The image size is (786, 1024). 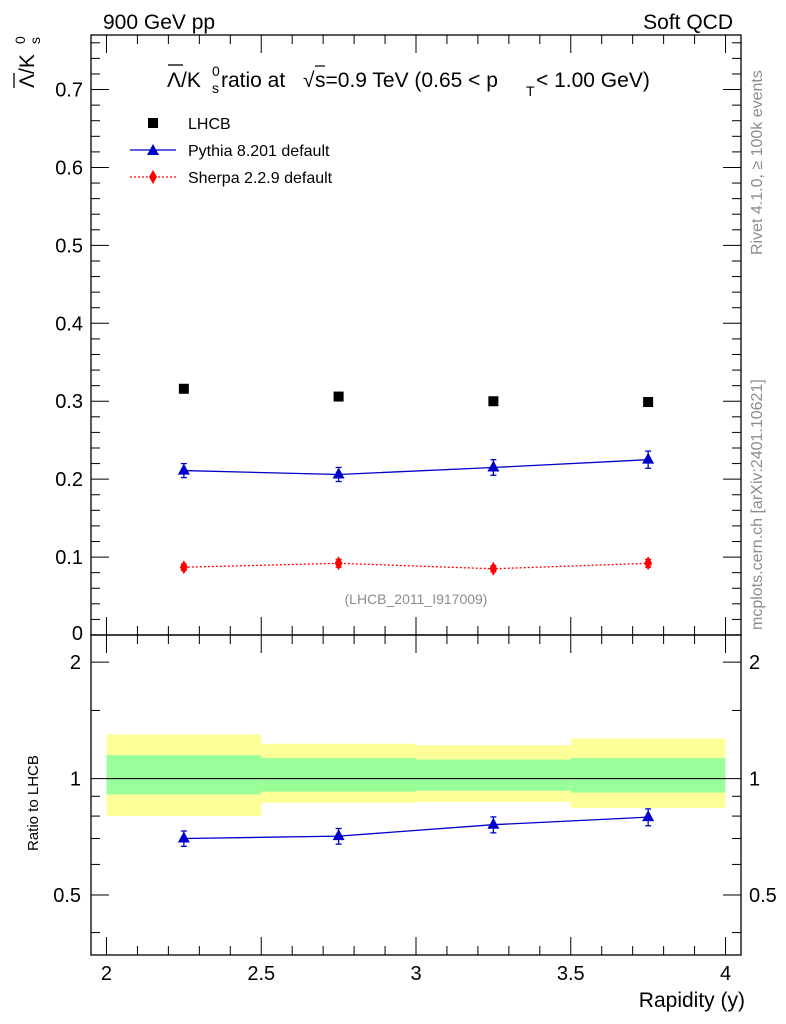 I want to click on mcplots-label: mcplots.cern.ch [arXiv:2401.10621], so click(x=757, y=504).